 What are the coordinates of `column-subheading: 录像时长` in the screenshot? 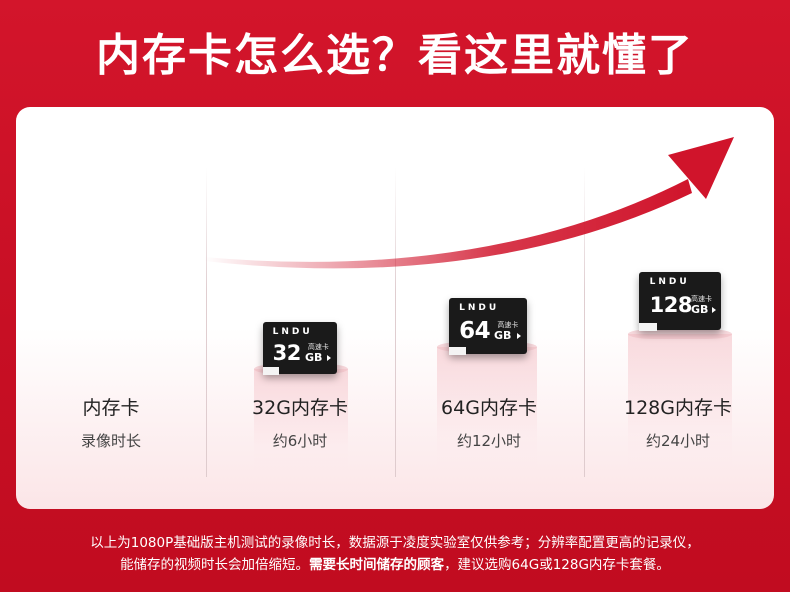 It's located at (110, 441).